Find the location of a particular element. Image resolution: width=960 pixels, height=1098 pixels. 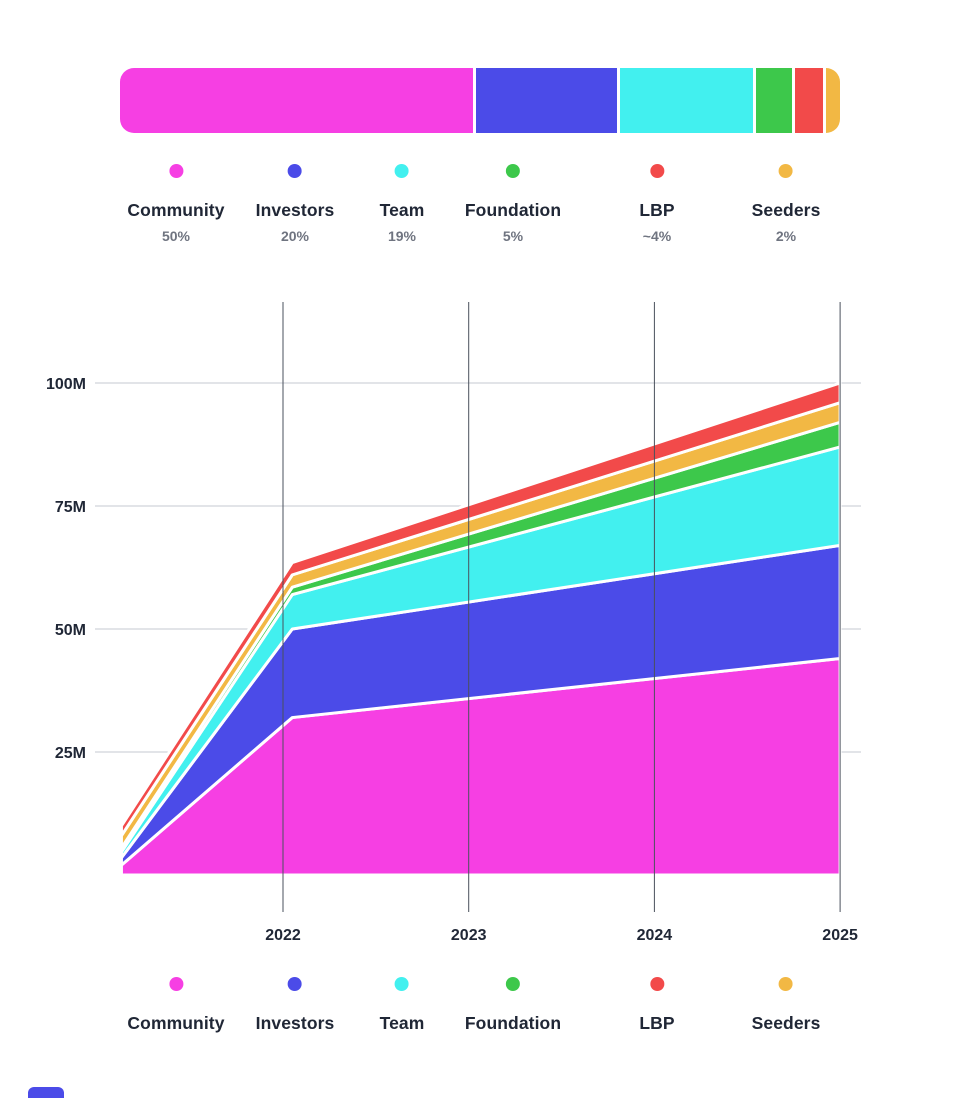

x-tick-label: 2025 is located at coordinates (840, 935).